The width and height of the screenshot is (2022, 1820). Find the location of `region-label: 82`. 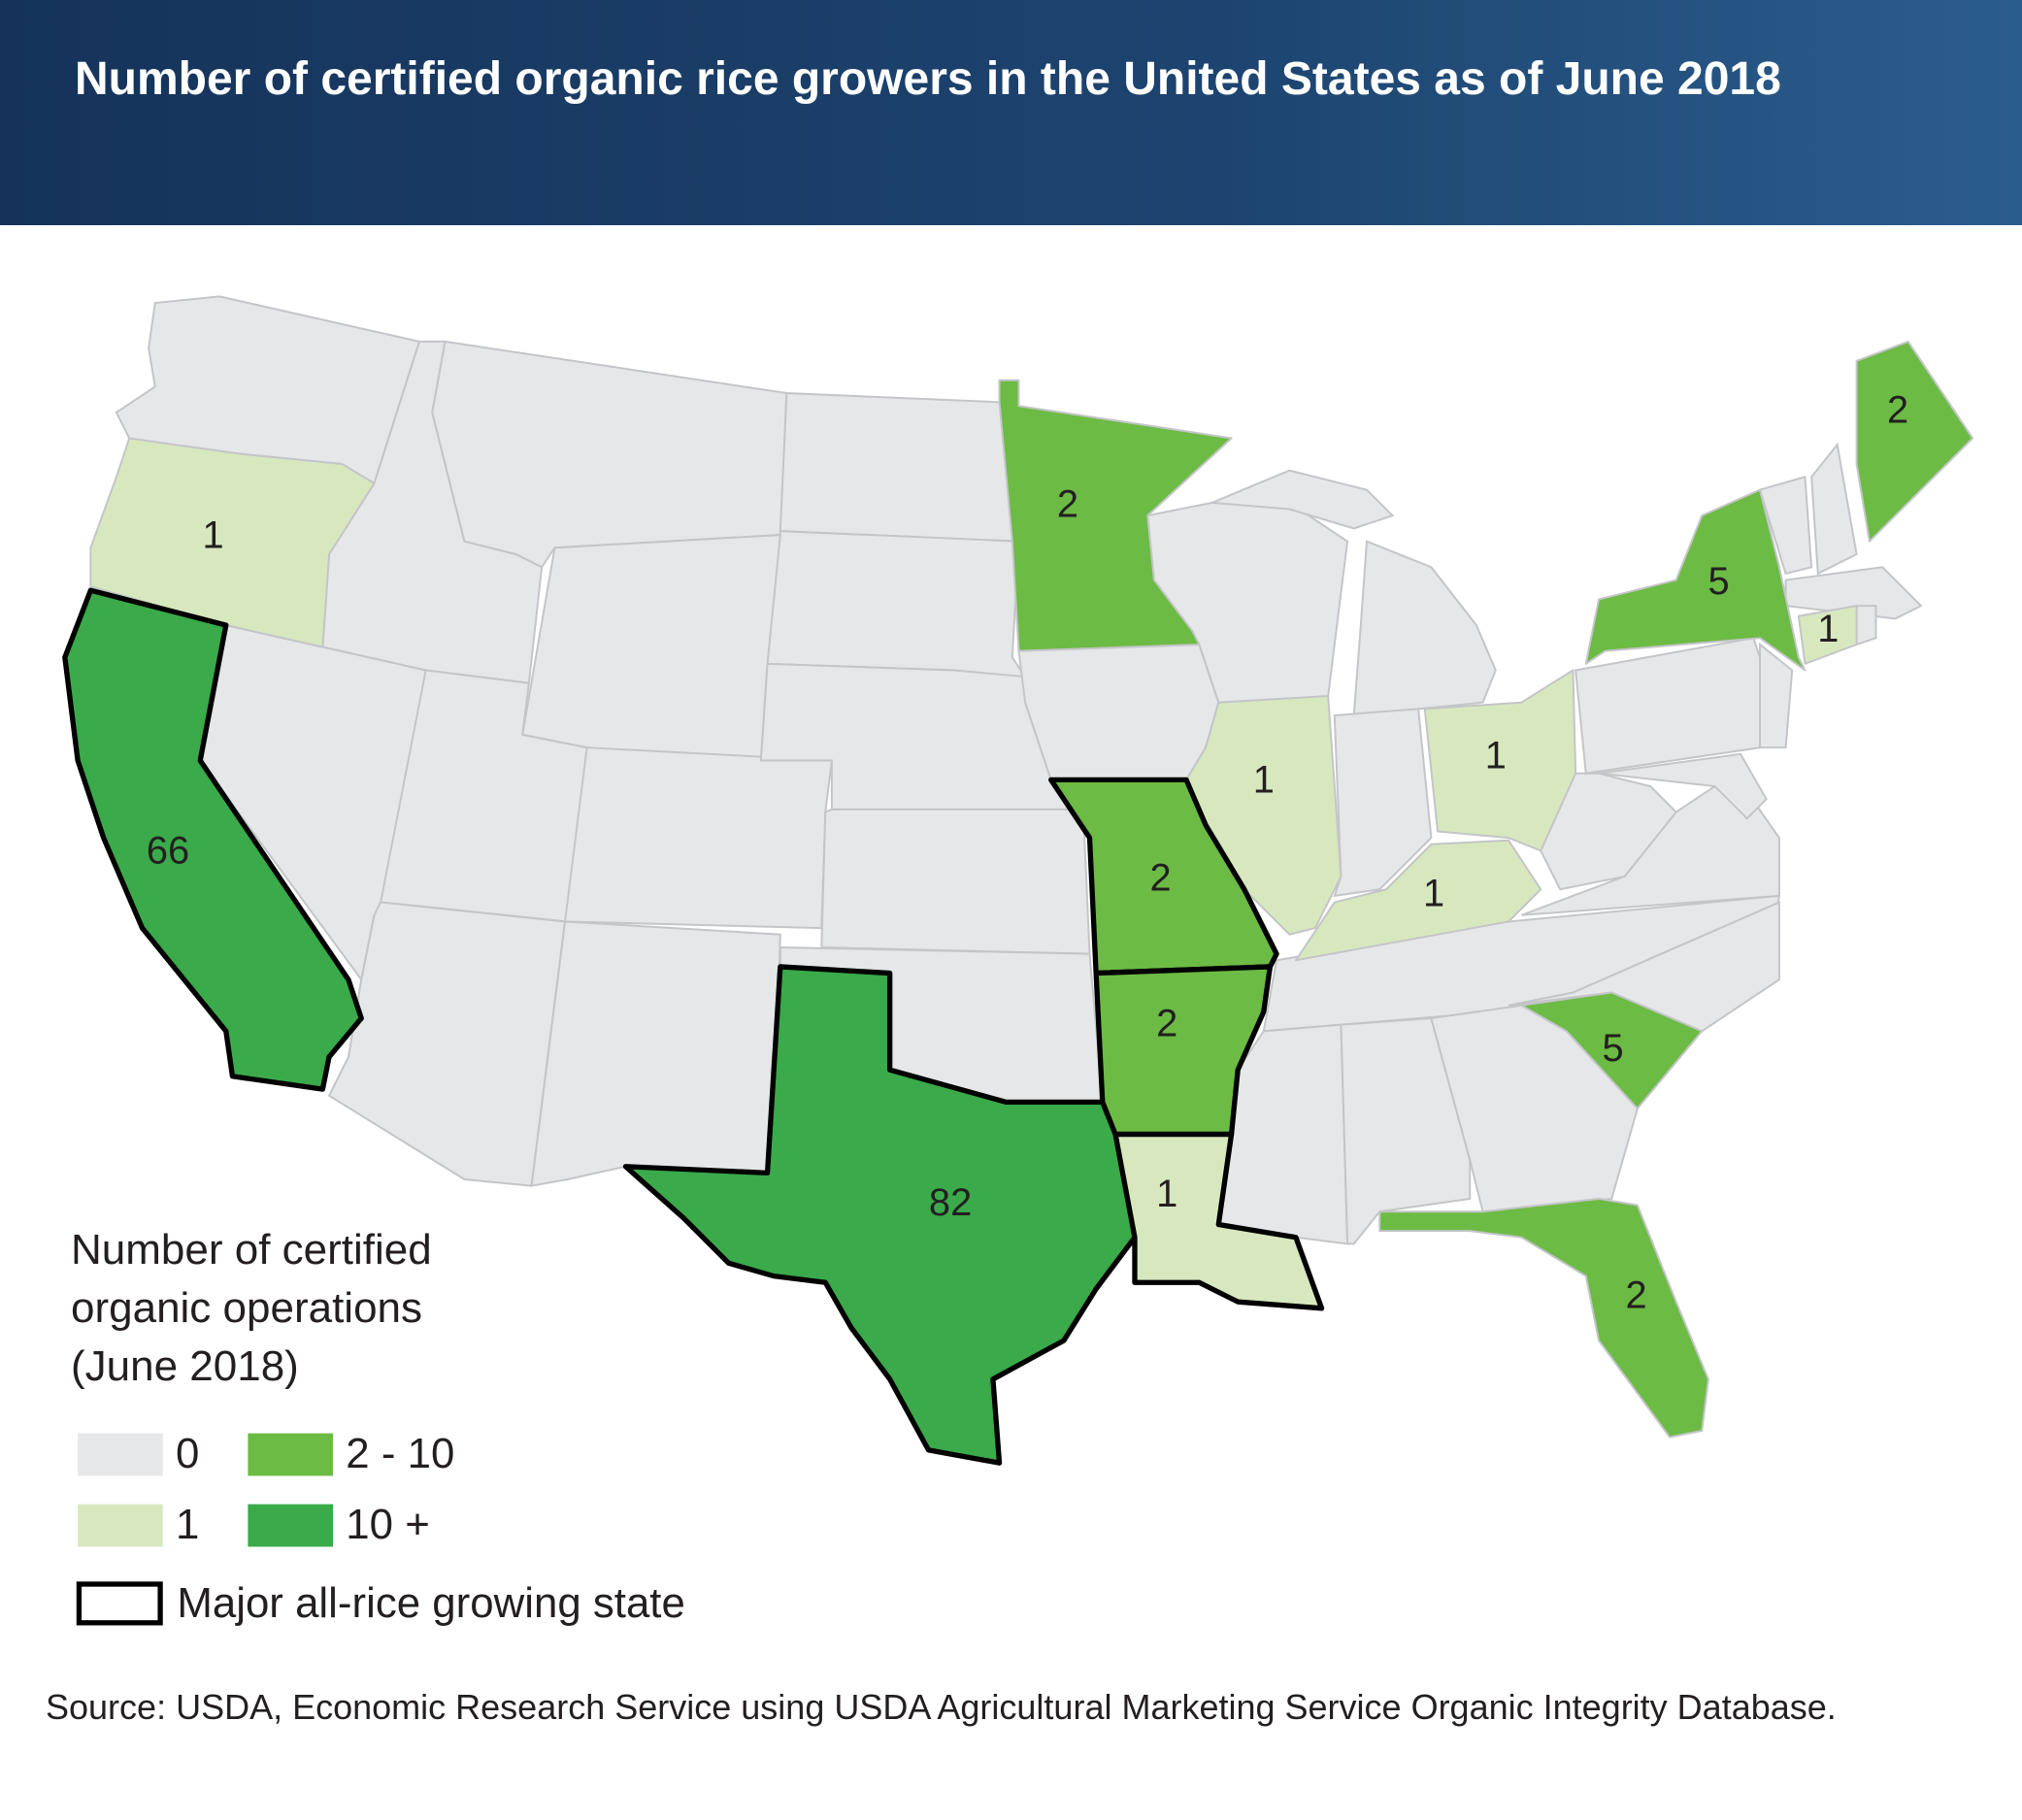

region-label: 82 is located at coordinates (950, 1202).